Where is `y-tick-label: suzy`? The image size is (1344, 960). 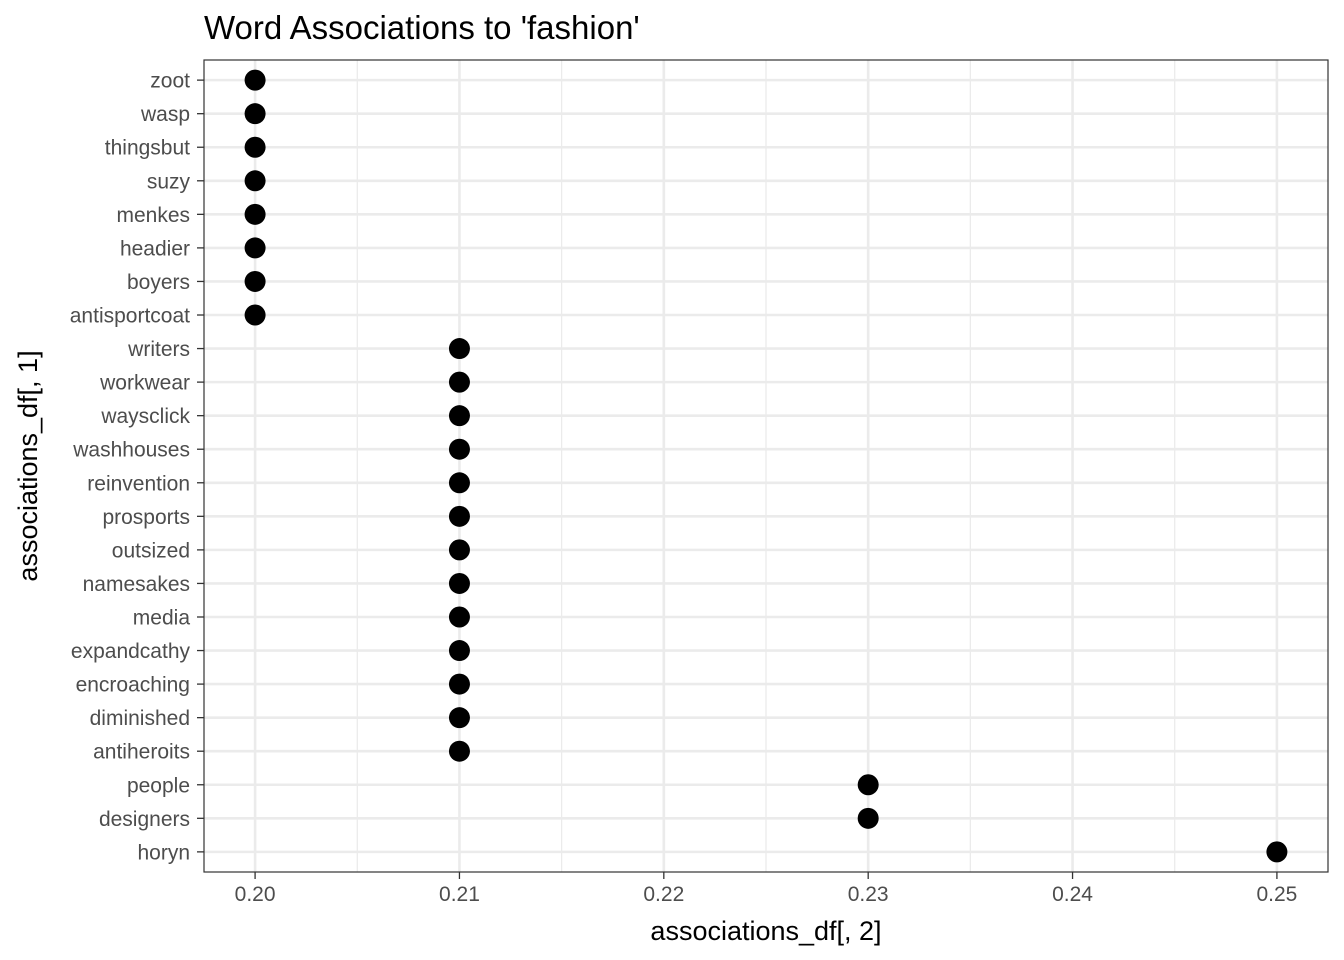 y-tick-label: suzy is located at coordinates (169, 181).